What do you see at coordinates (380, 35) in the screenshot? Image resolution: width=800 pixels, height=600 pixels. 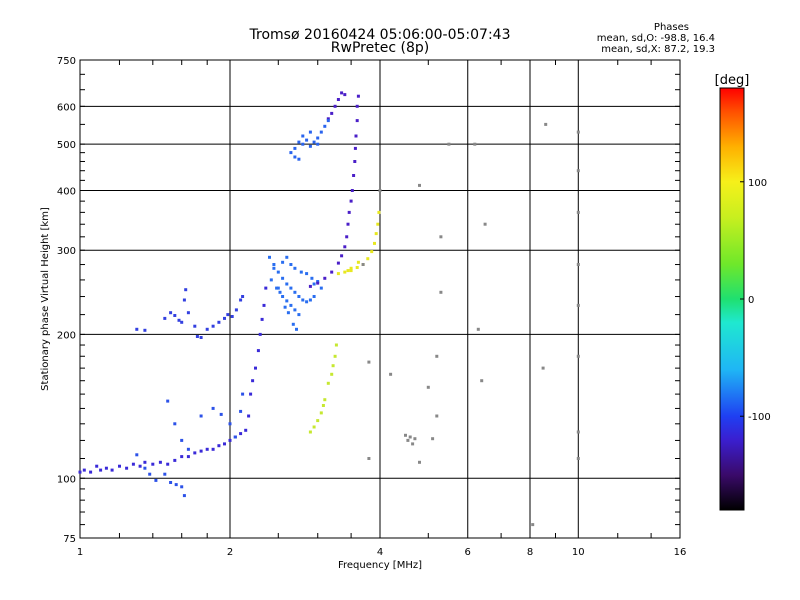 I see `chart-title: Tromsø 20160424 05:06:00-05:07:43` at bounding box center [380, 35].